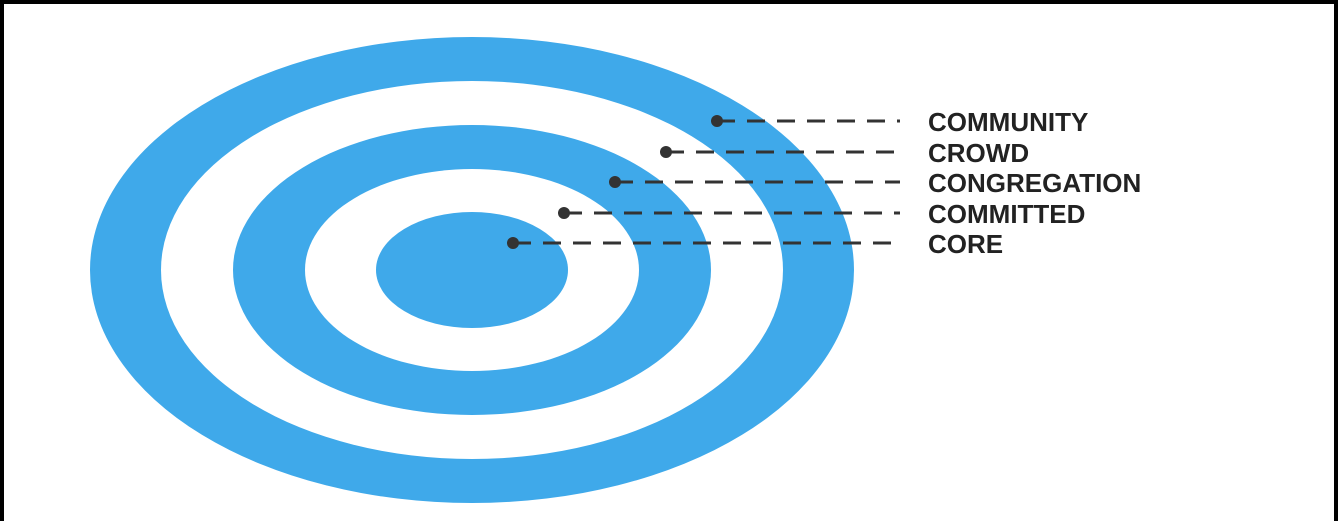  Describe the element at coordinates (965, 244) in the screenshot. I see `layer-label-core: CORE` at that location.